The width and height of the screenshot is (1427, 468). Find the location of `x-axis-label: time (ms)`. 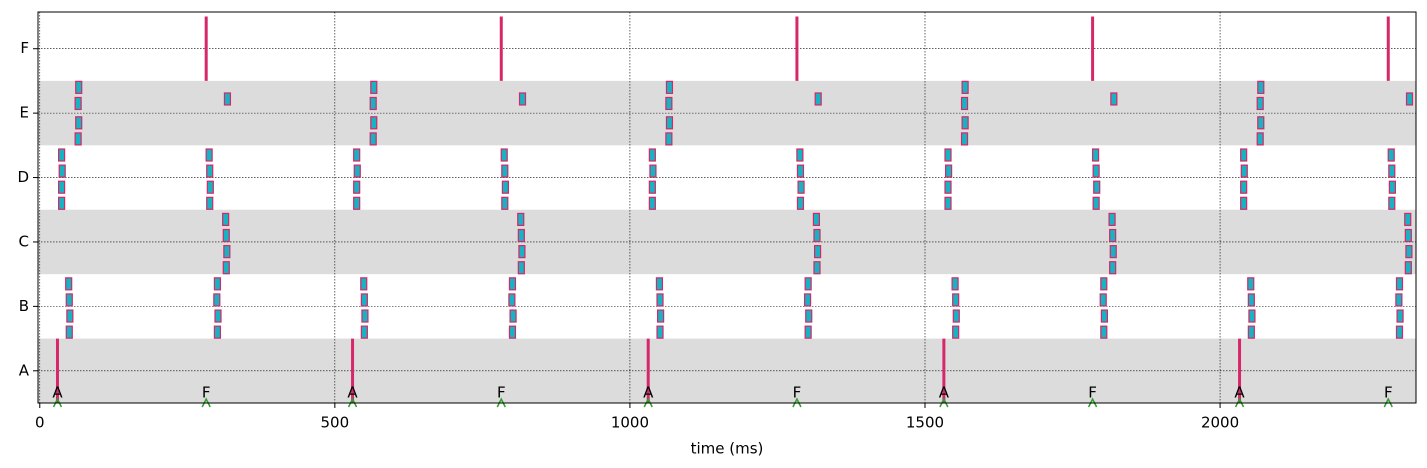

x-axis-label: time (ms) is located at coordinates (727, 449).